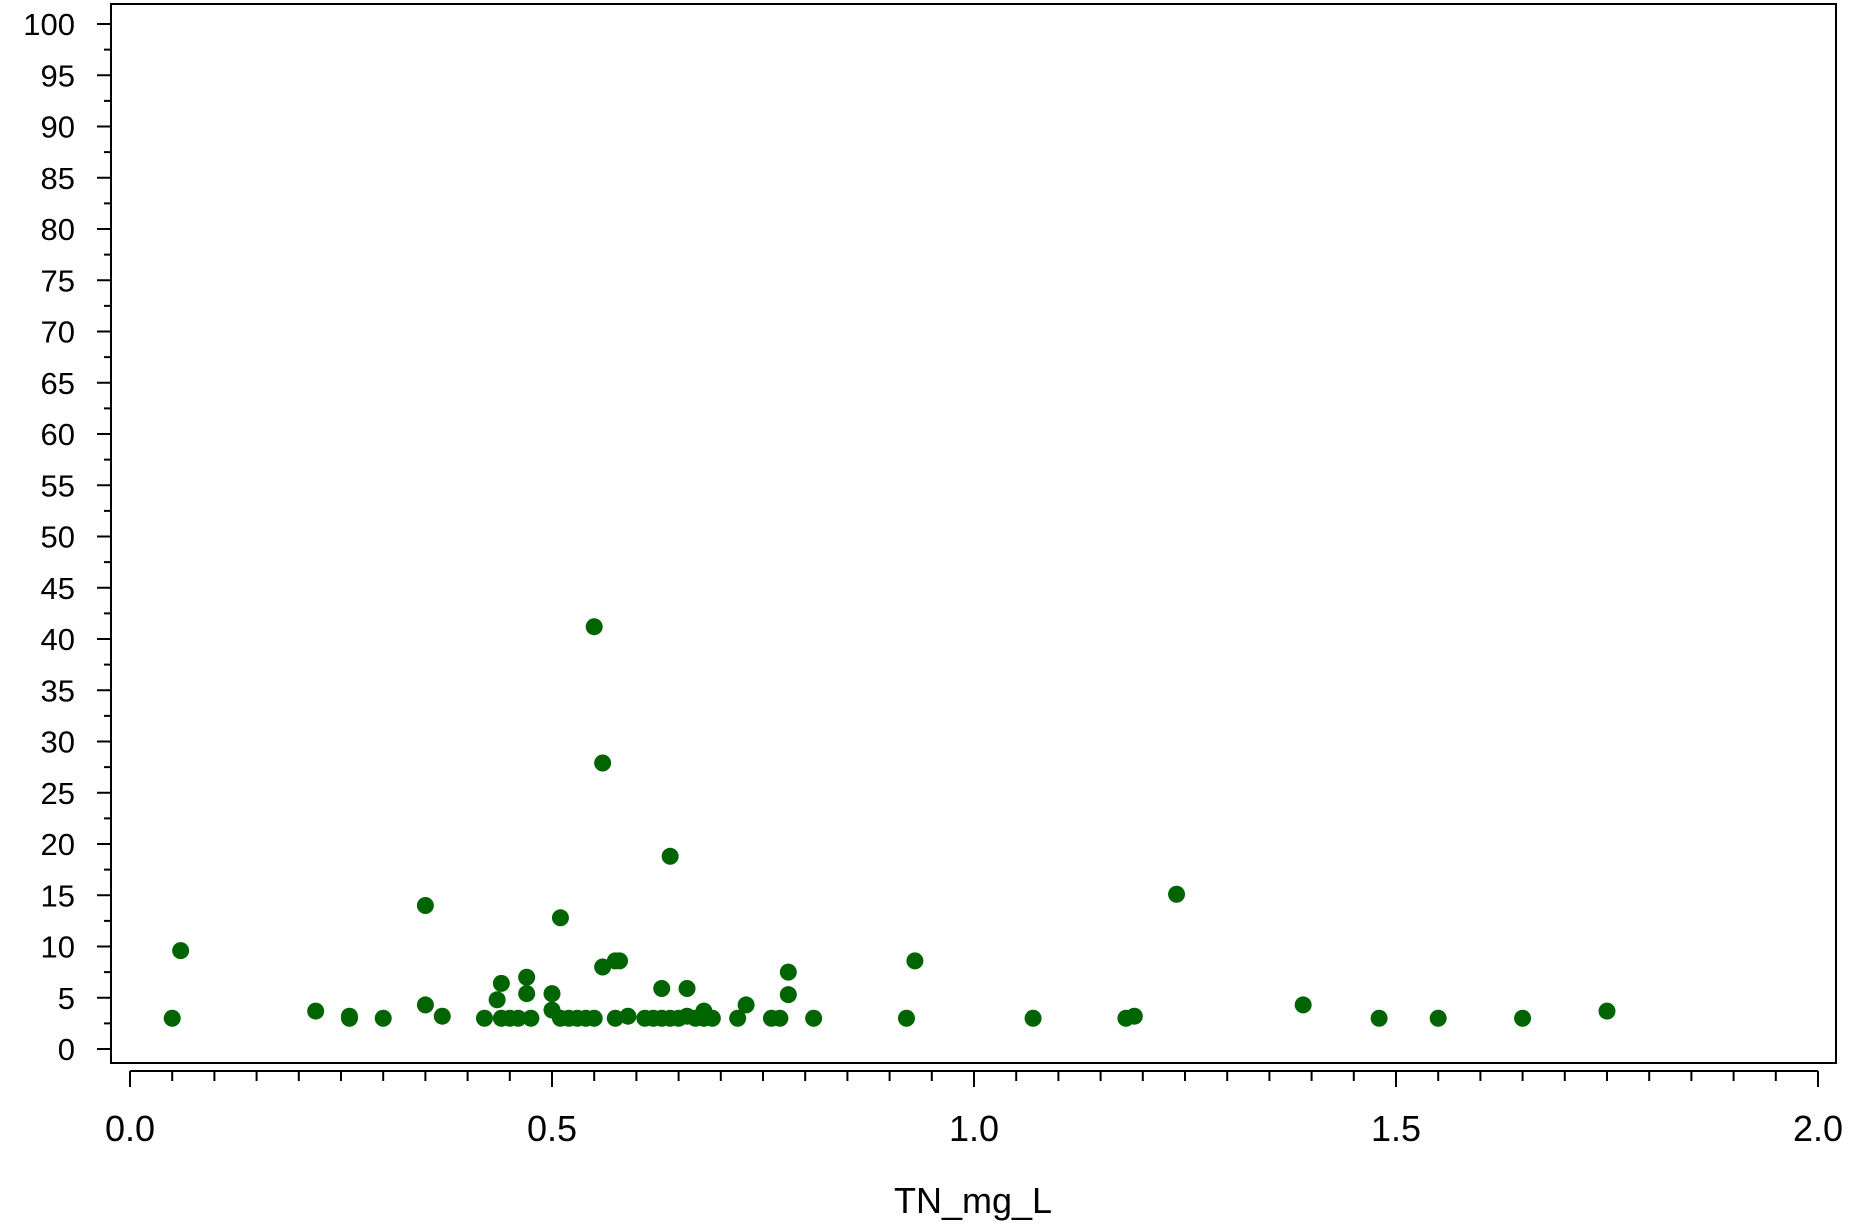  Describe the element at coordinates (1818, 1128) in the screenshot. I see `x-tick-label: 2.0` at that location.